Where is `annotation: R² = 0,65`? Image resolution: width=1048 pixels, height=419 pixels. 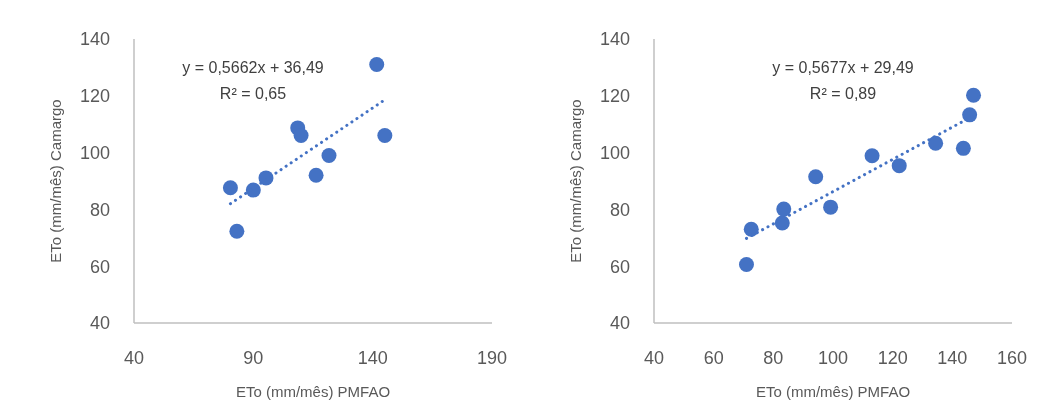 annotation: R² = 0,65 is located at coordinates (253, 93).